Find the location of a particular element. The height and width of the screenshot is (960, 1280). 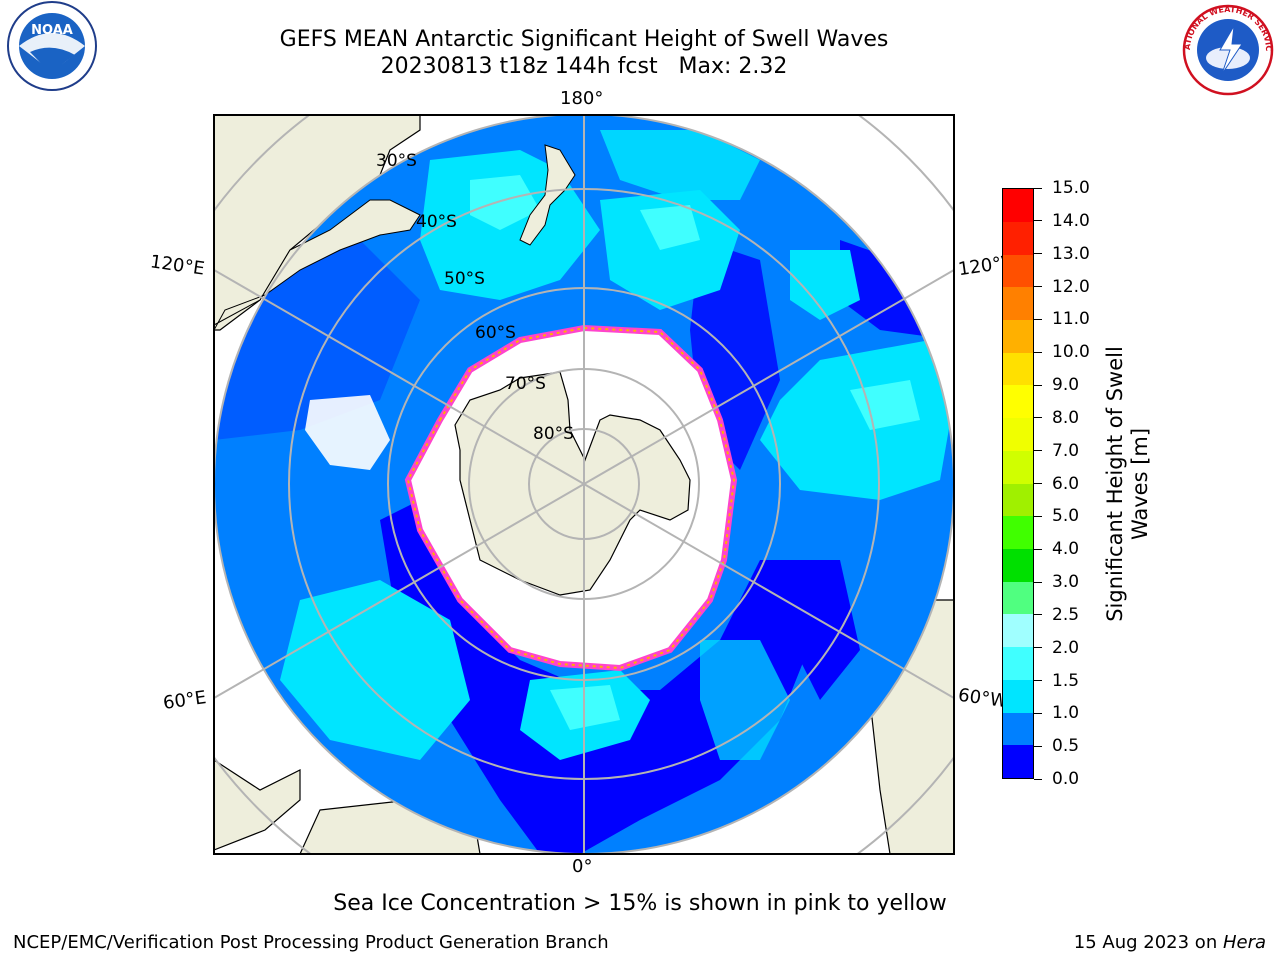

colorbar-tick-label: 7.0 is located at coordinates (1066, 450).